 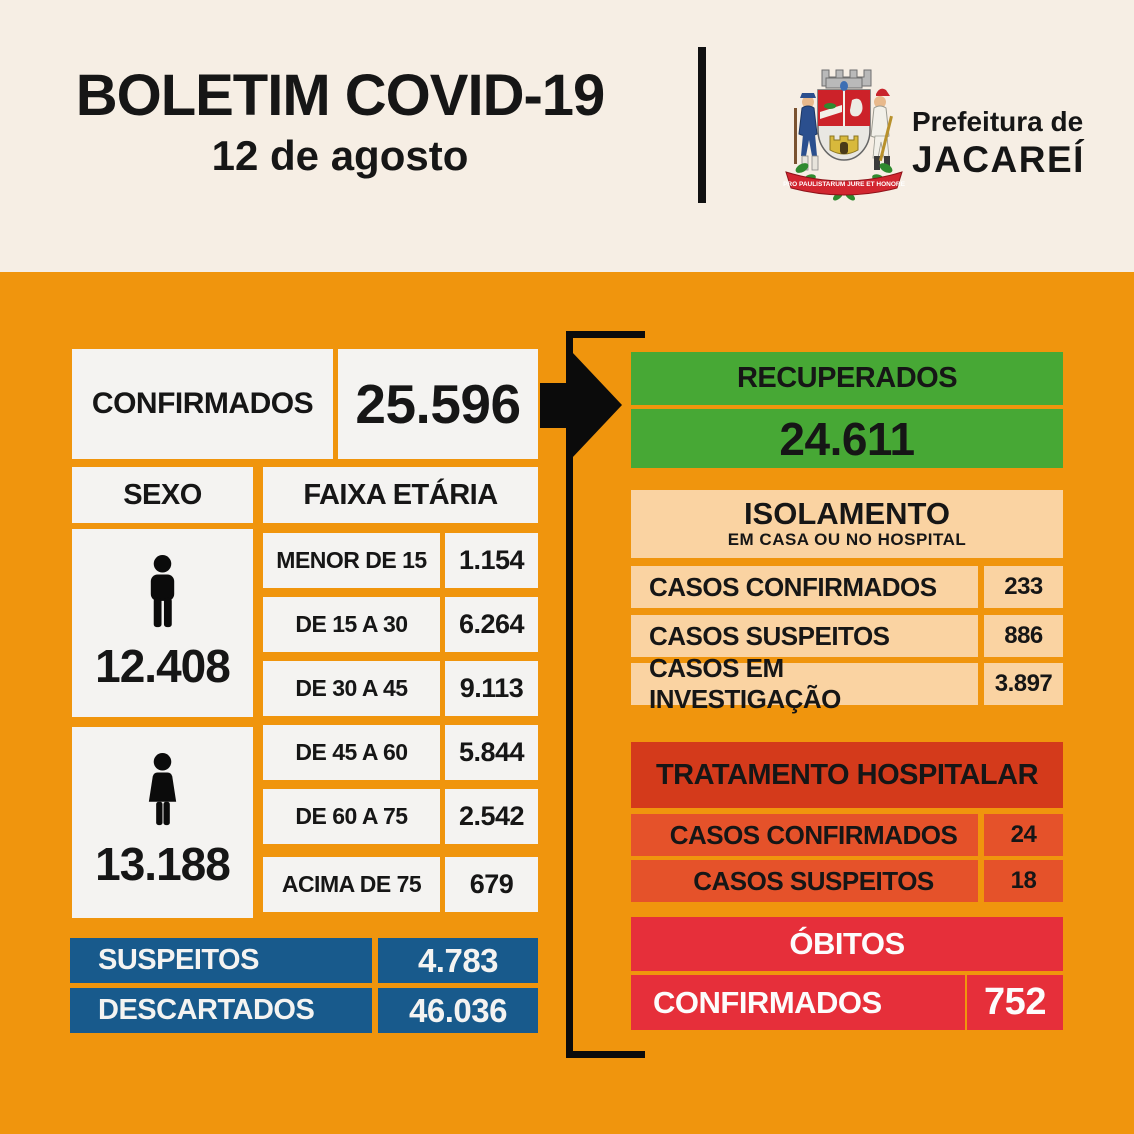 What do you see at coordinates (1023, 684) in the screenshot?
I see `isolamento-row-value: 3.897` at bounding box center [1023, 684].